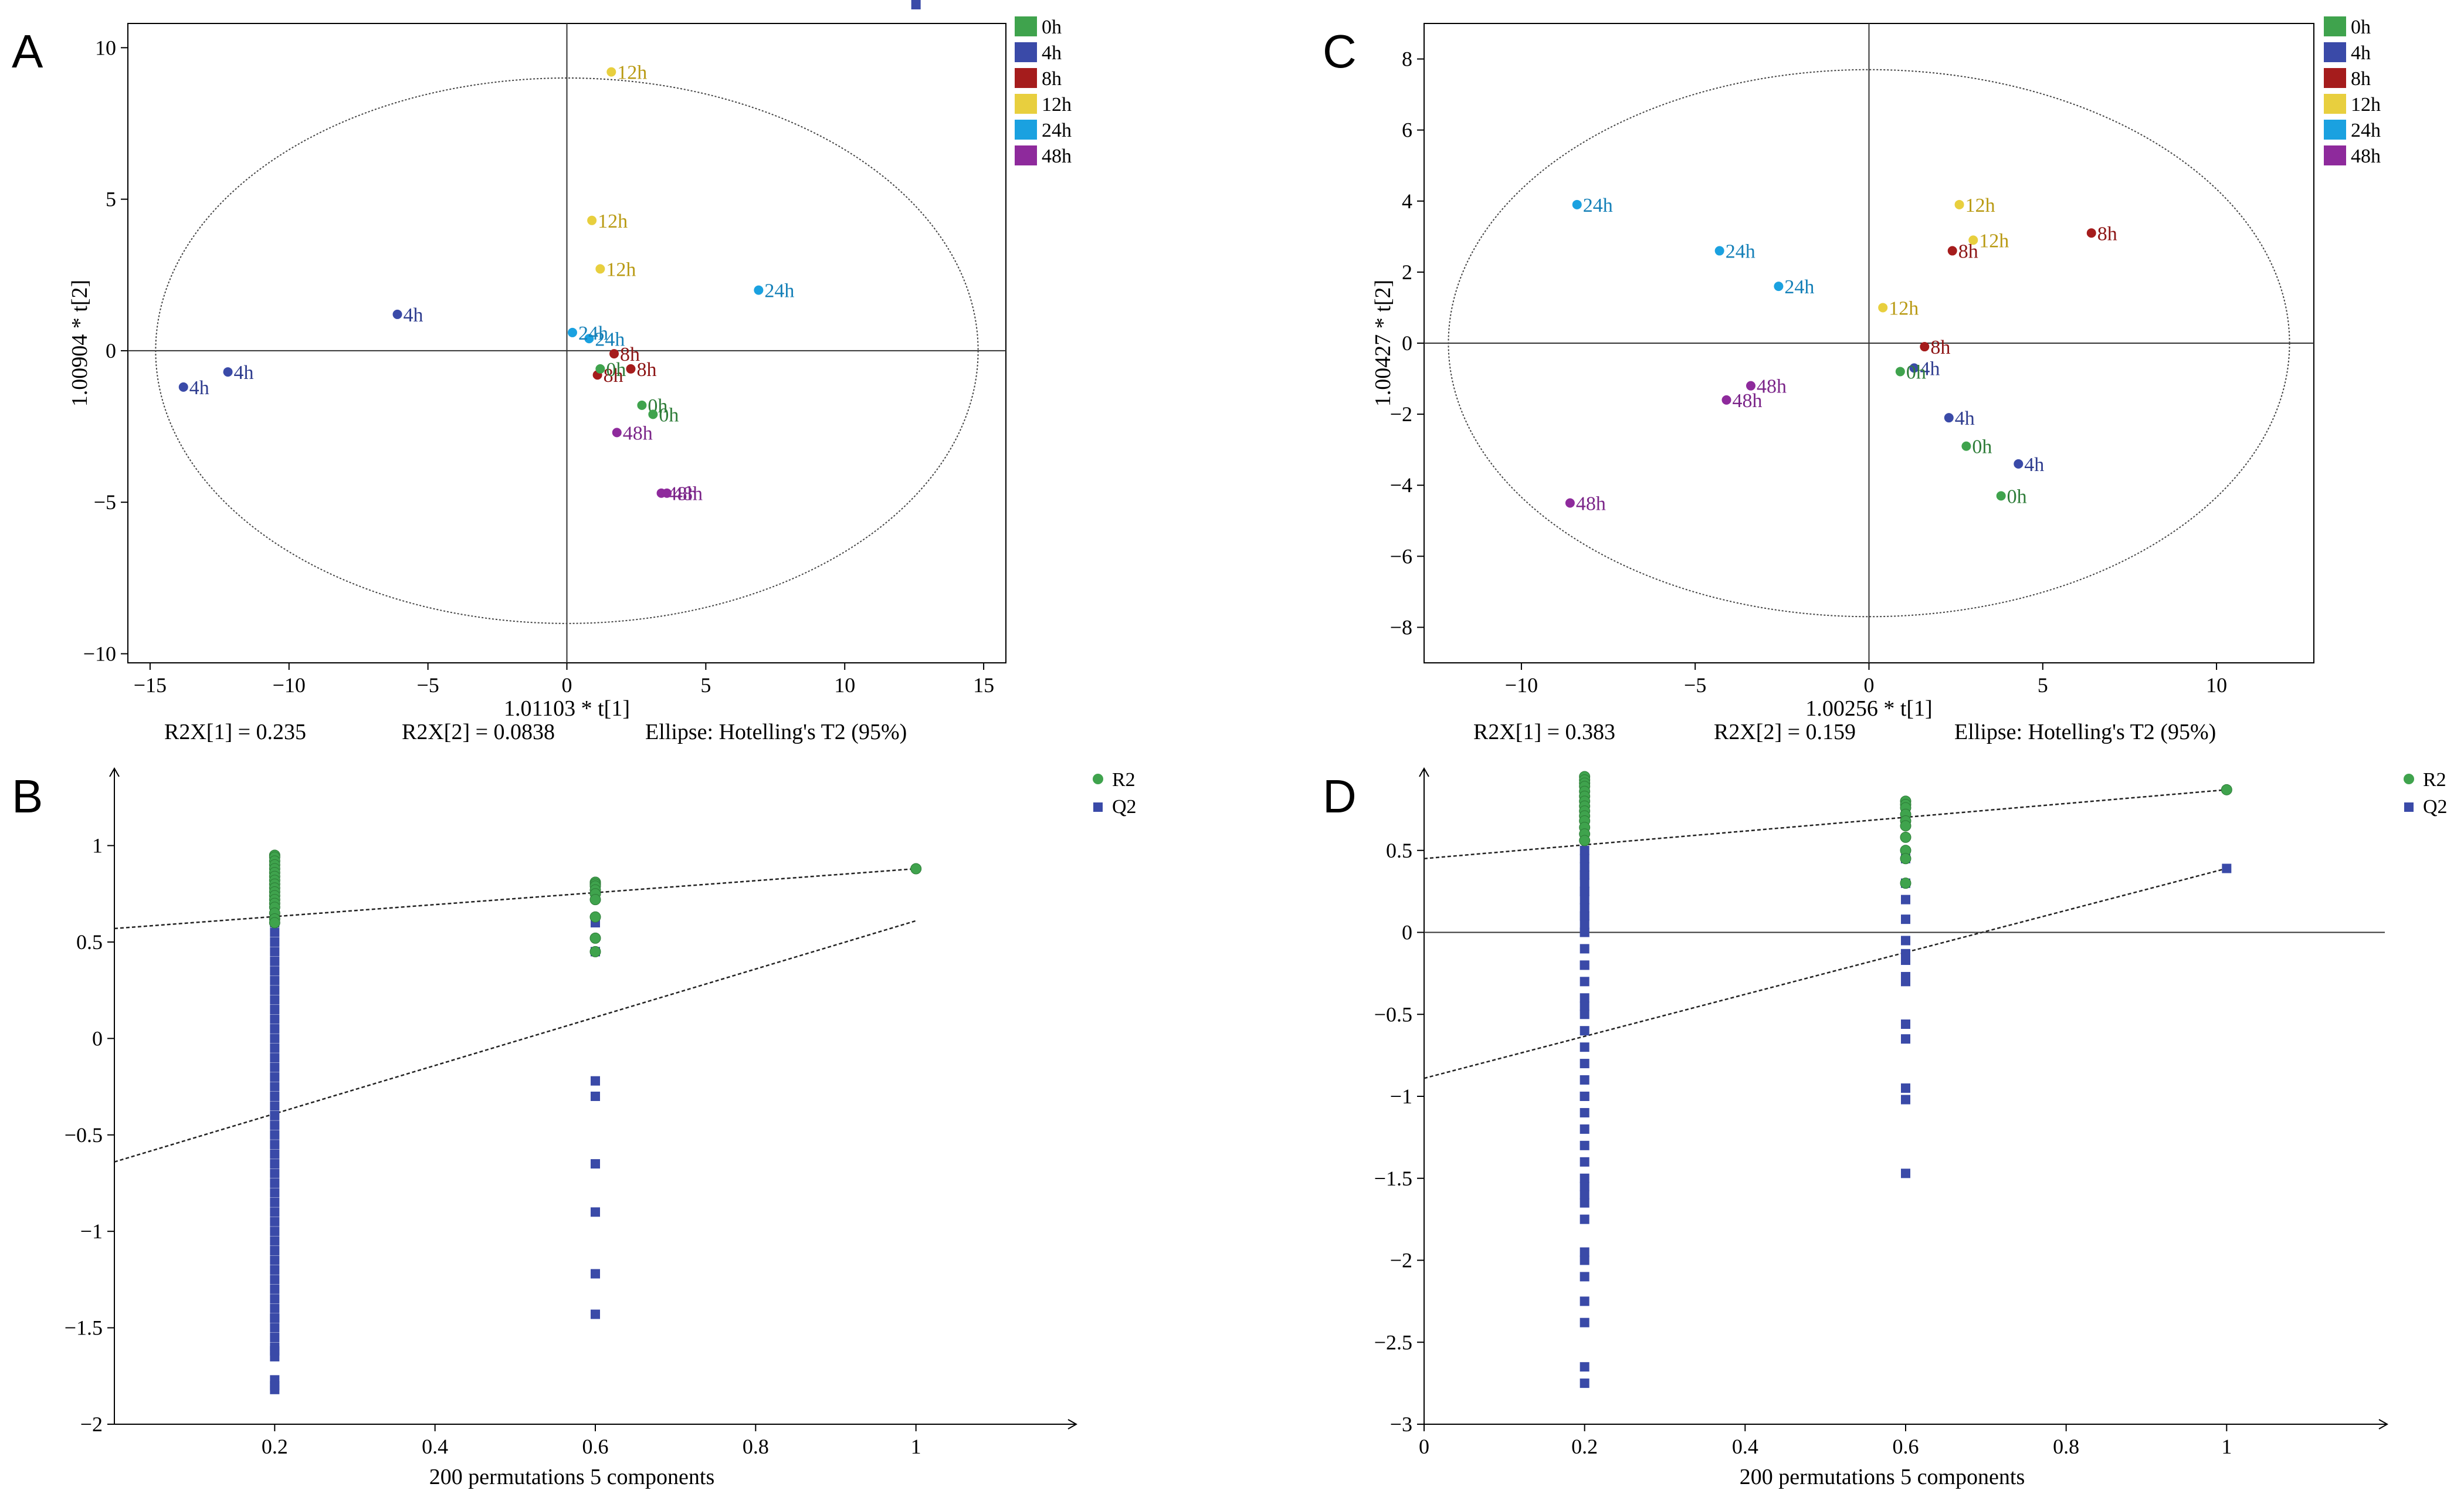 This screenshot has height=1504, width=2464. What do you see at coordinates (235, 732) in the screenshot?
I see `model-statistic: R2X[1] = 0.235` at bounding box center [235, 732].